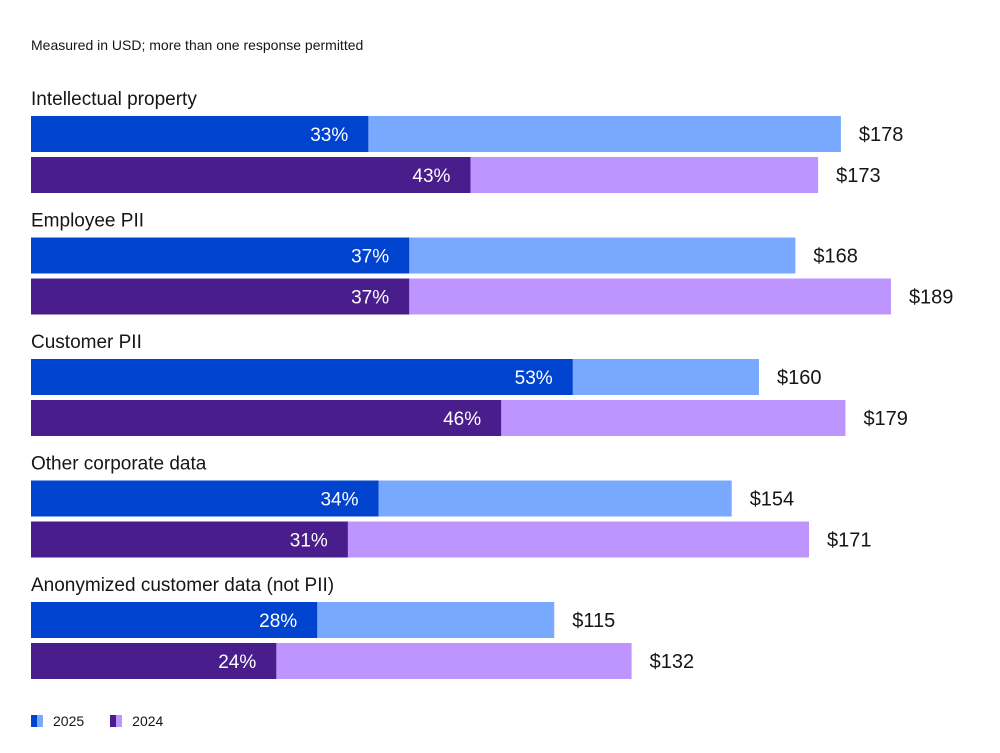 The height and width of the screenshot is (753, 1000). Describe the element at coordinates (189, 539) in the screenshot. I see `bar-percent-2024-other-corporate-data` at that location.